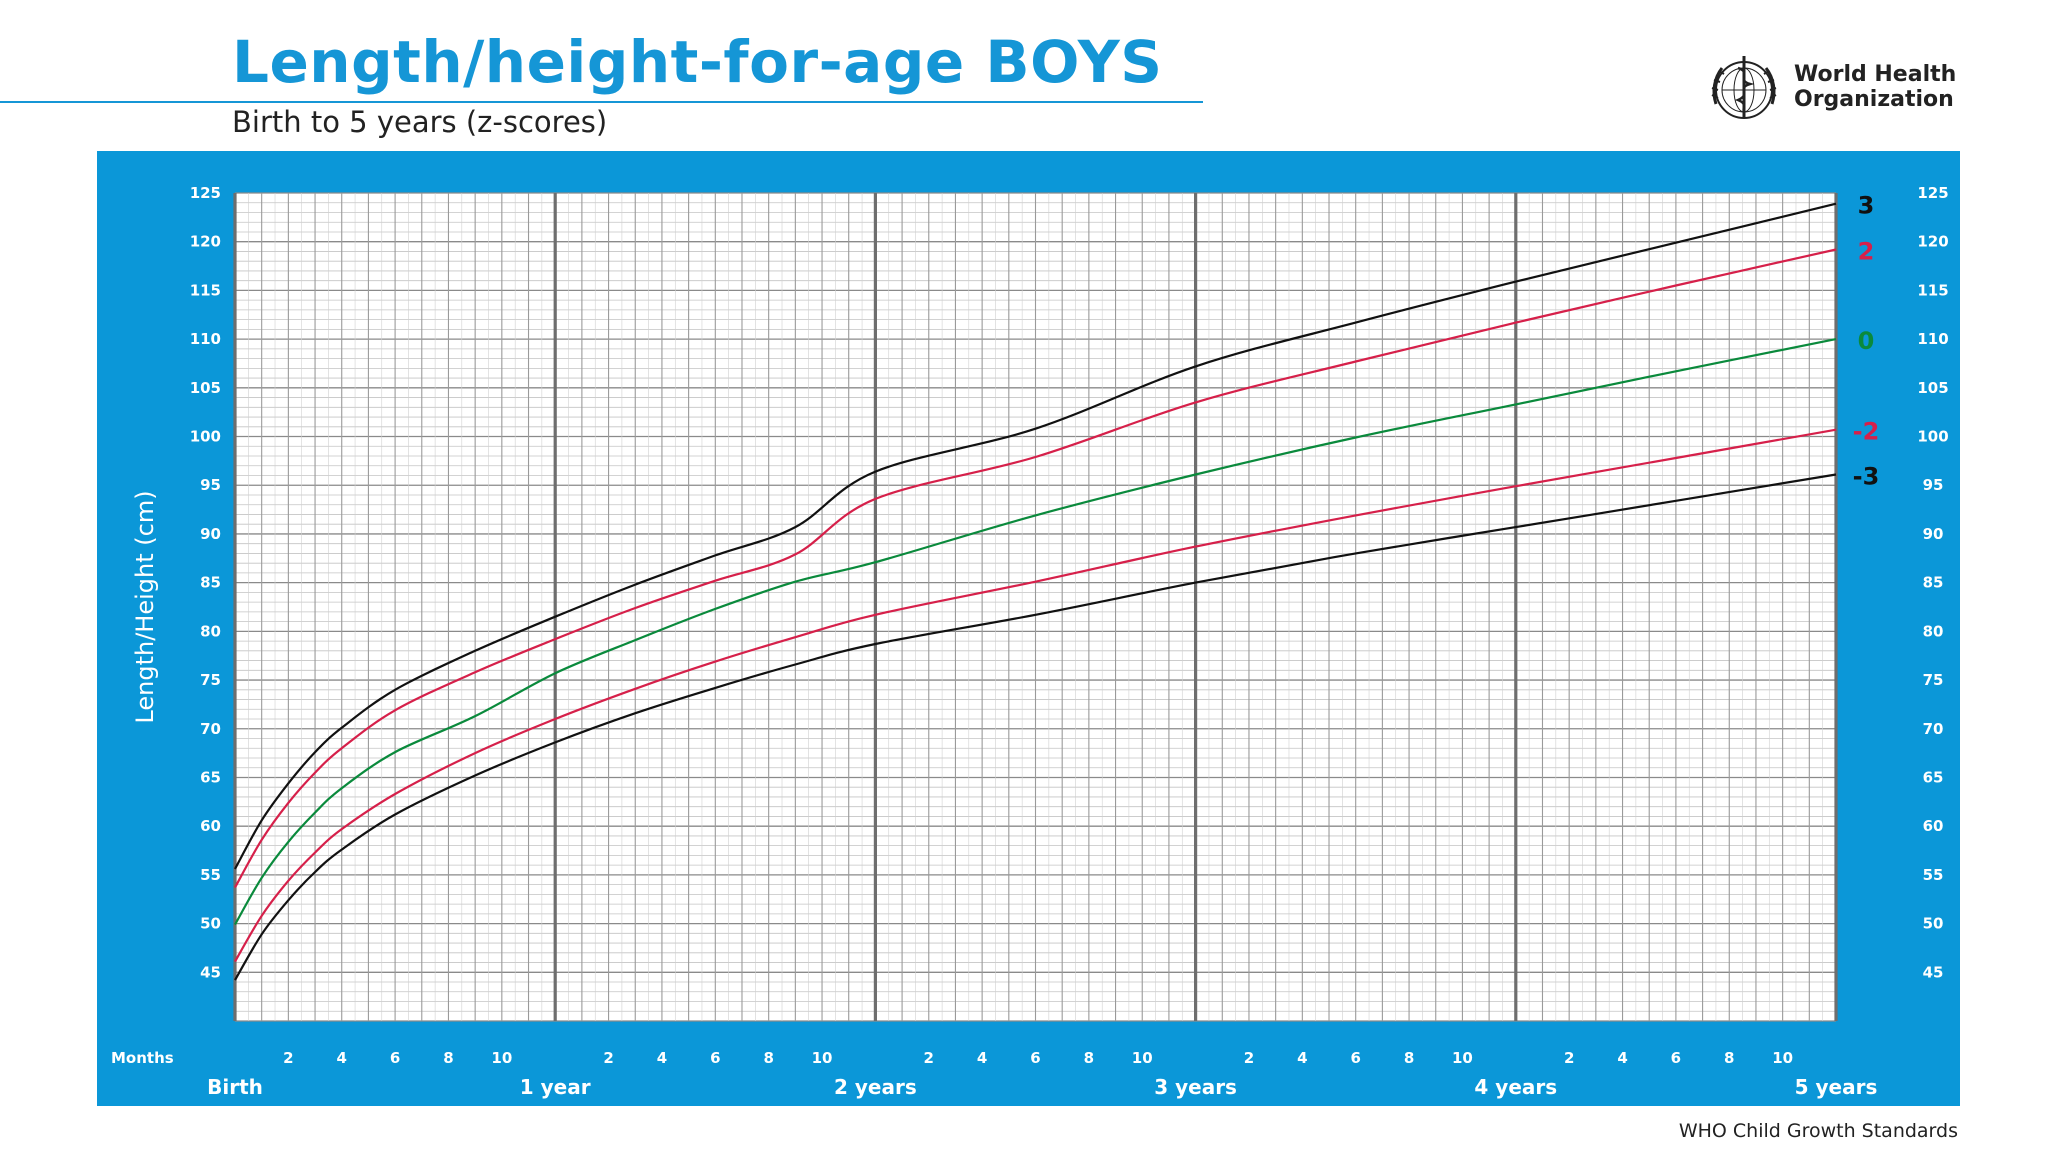 This screenshot has height=1152, width=2048. Describe the element at coordinates (205, 437) in the screenshot. I see `y-tick-label-left: 100` at that location.